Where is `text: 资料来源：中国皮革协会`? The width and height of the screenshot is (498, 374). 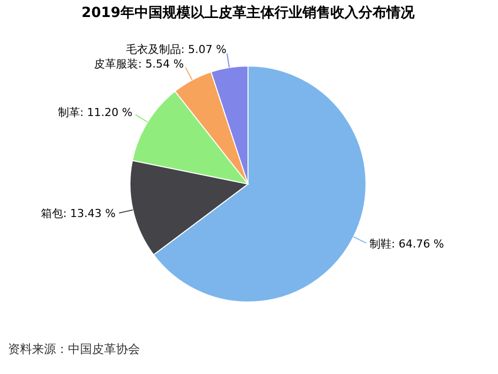 text: 资料来源：中国皮革协会 is located at coordinates (70, 349).